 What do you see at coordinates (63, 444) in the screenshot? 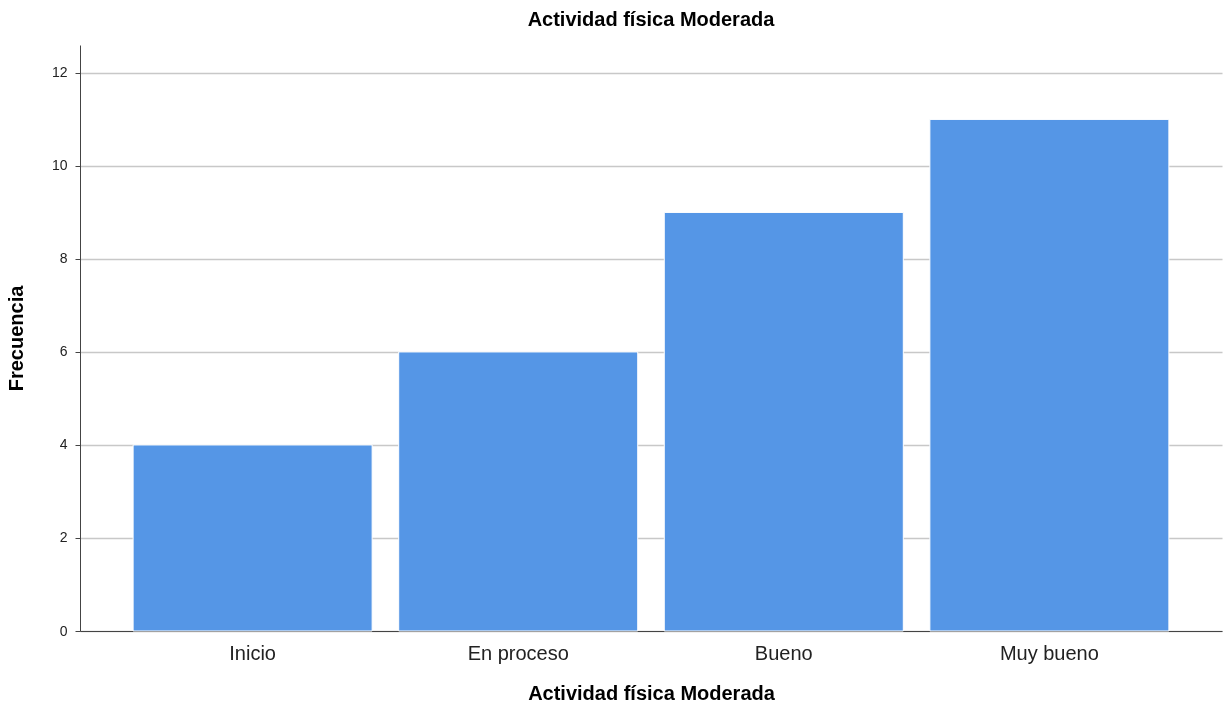
I see `y-tick-label: 4` at bounding box center [63, 444].